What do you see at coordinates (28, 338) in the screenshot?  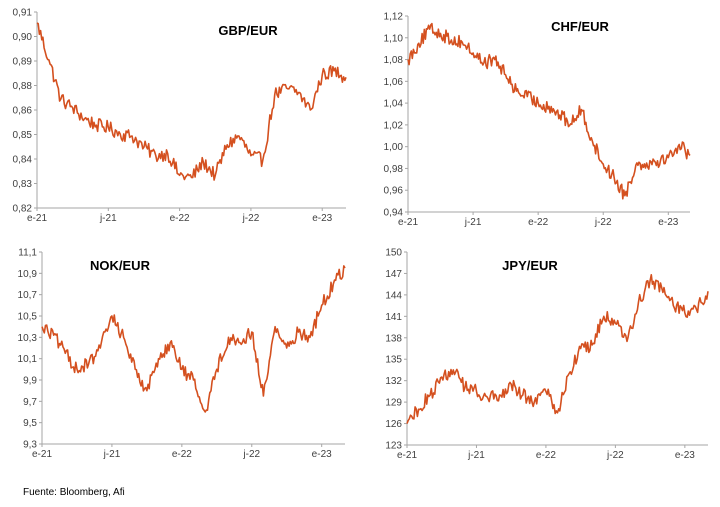 I see `nok-eur-y-tick-label: 10,3` at bounding box center [28, 338].